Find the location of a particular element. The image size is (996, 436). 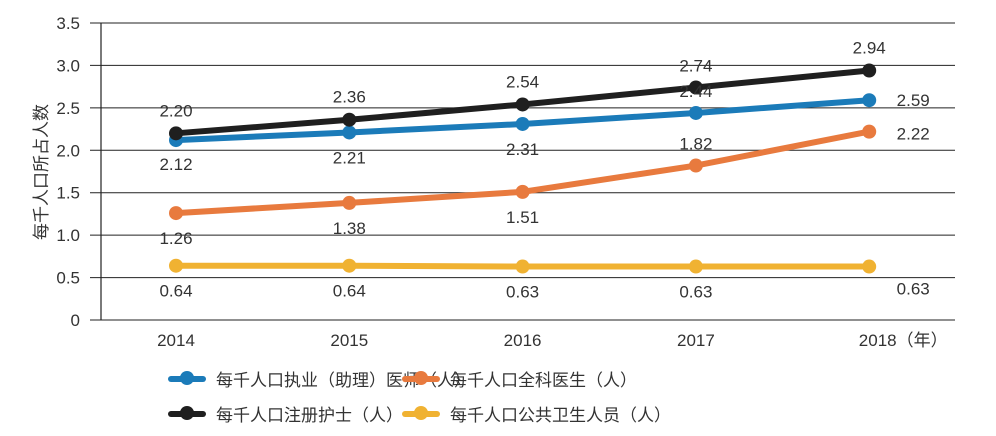

y-axis-label: 每千人口所占人数 is located at coordinates (41, 172).